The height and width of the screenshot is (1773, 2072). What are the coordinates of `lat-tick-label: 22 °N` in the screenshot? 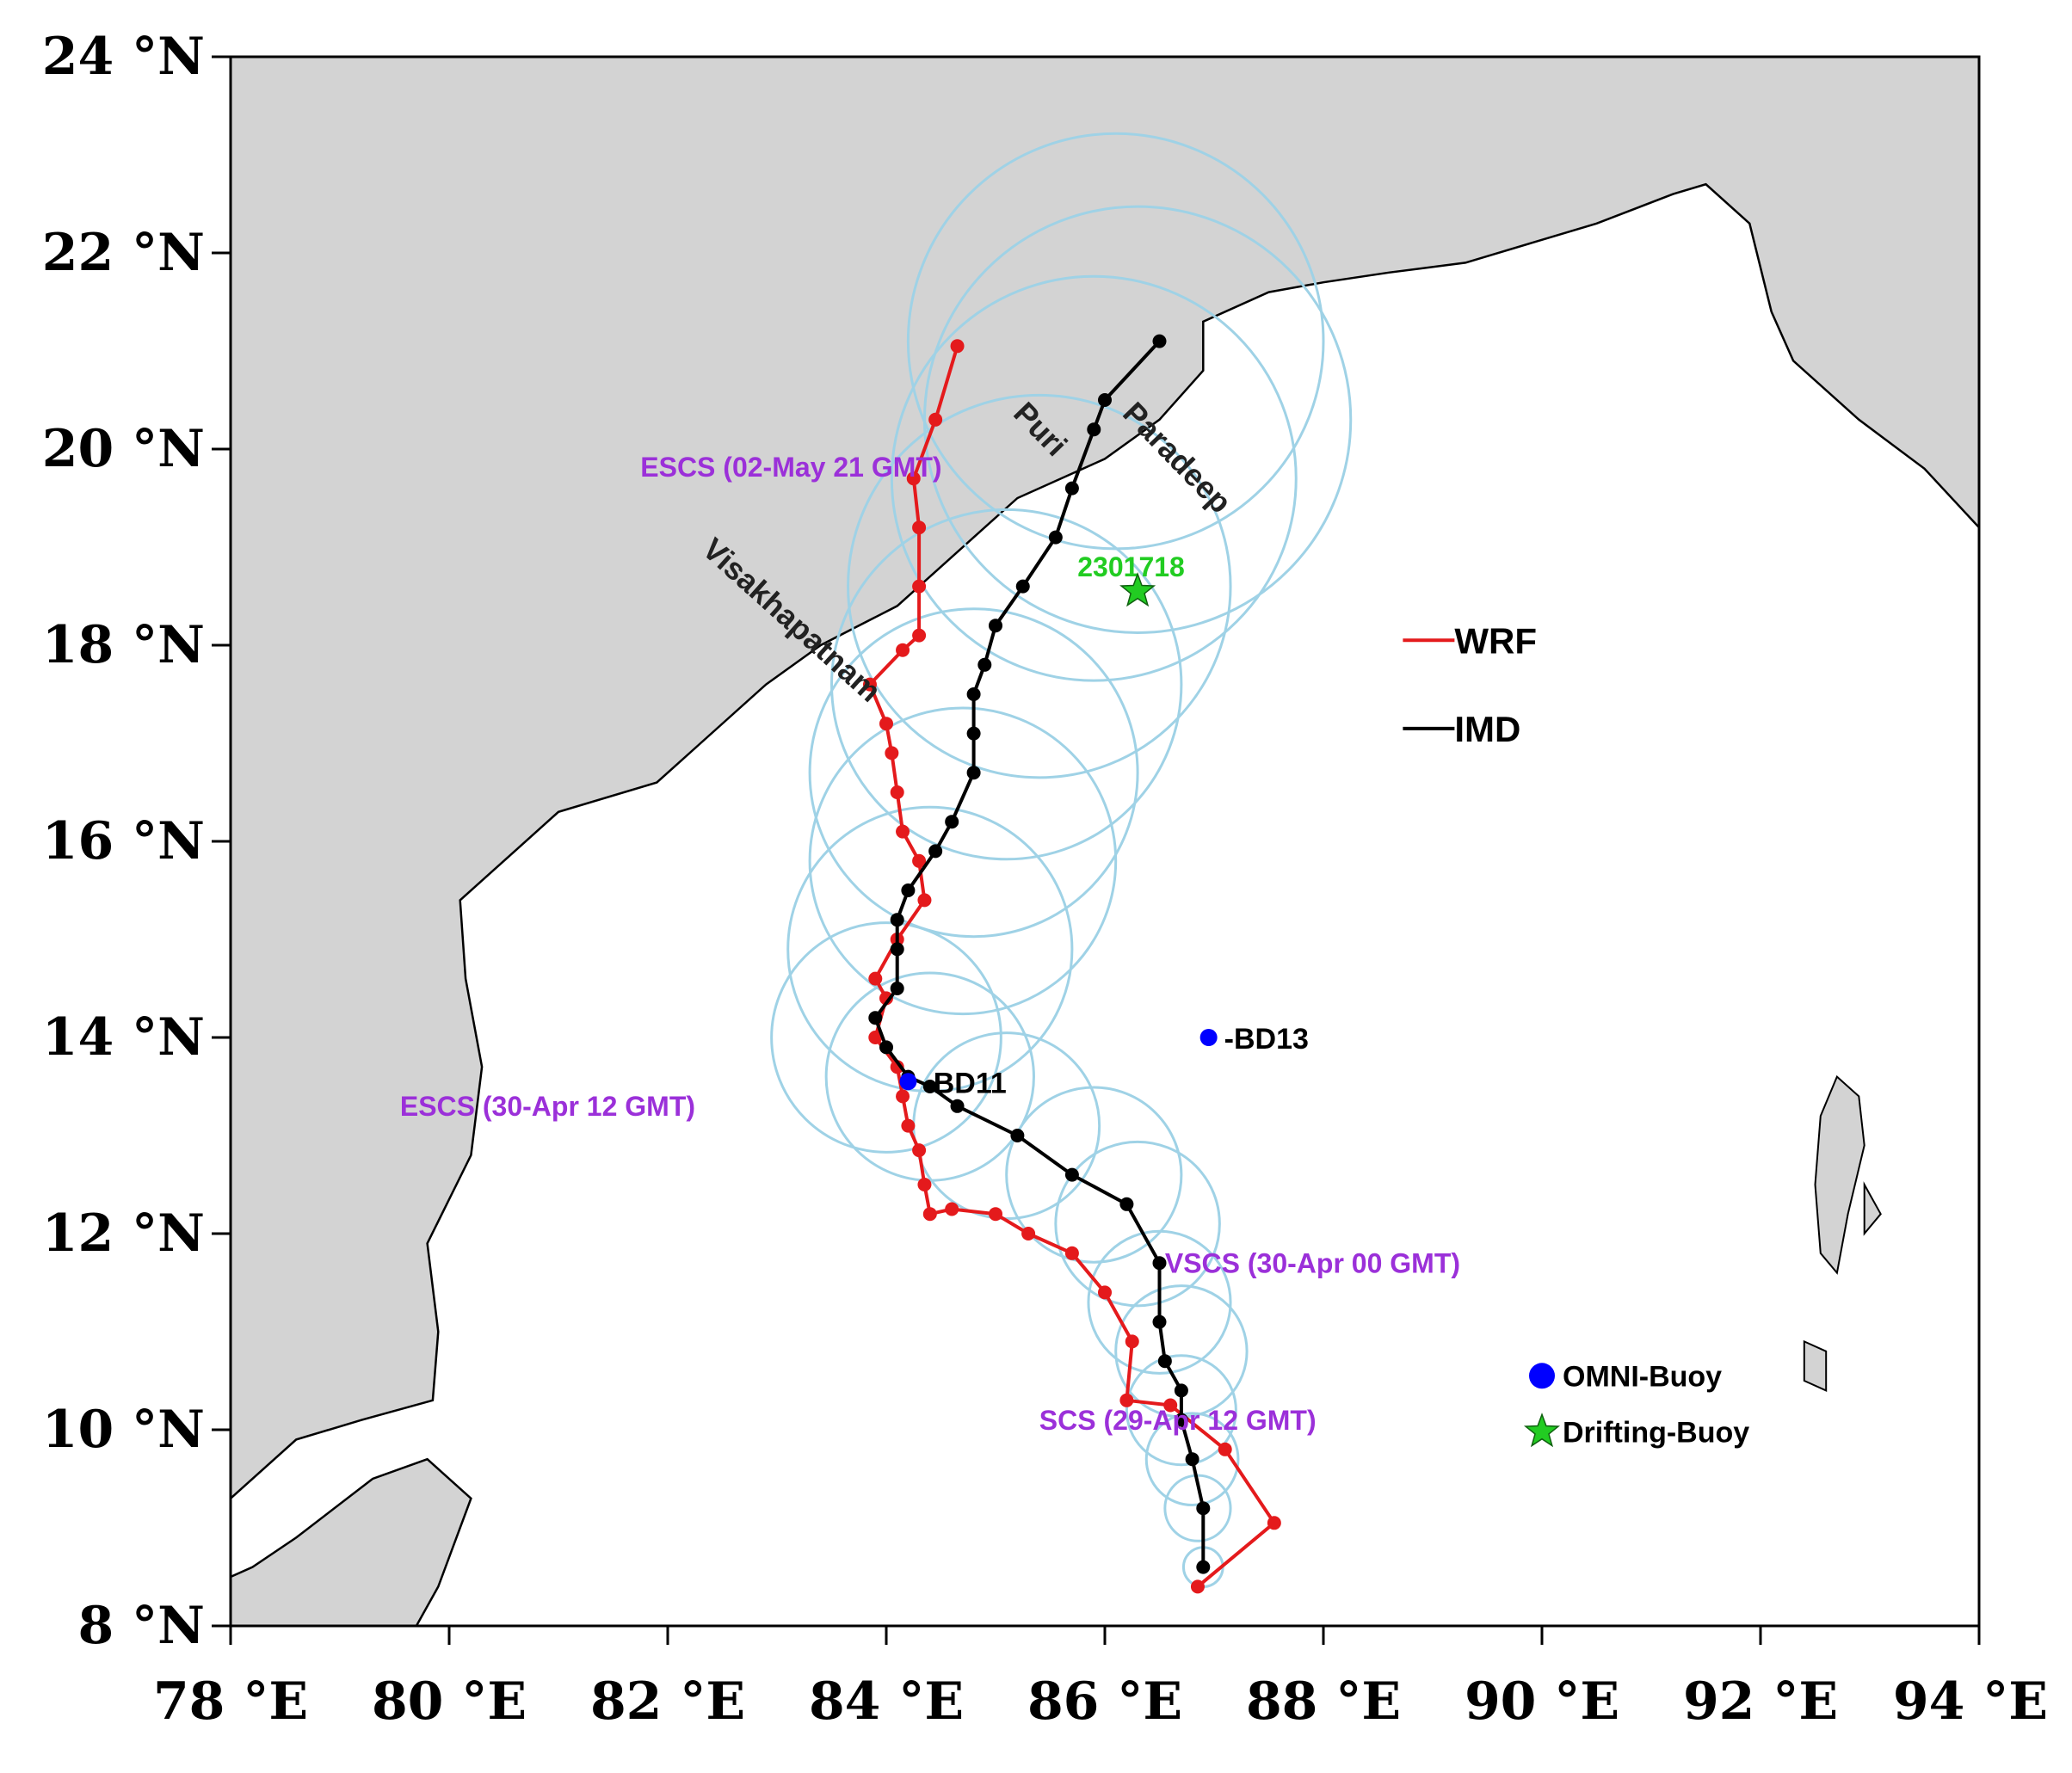 It's located at (123, 253).